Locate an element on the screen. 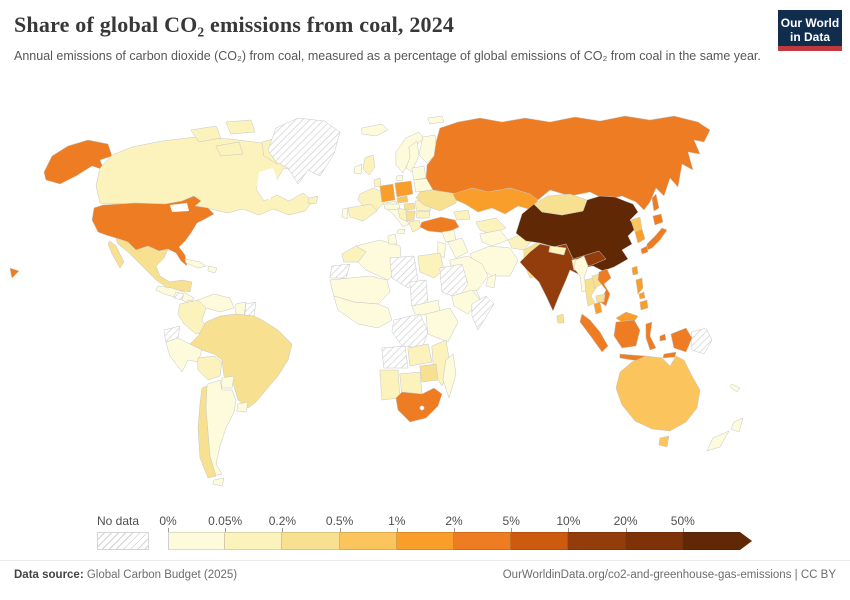 The height and width of the screenshot is (600, 850). country-uruguay is located at coordinates (242, 407).